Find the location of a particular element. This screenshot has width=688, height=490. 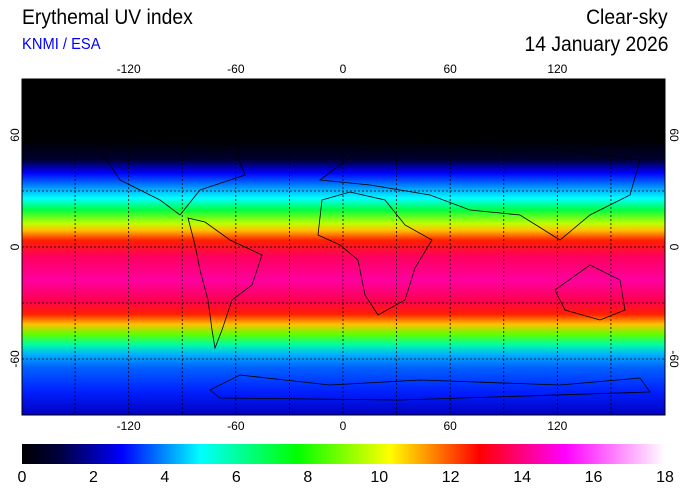

lon-tick-label-top: -120 is located at coordinates (129, 69).